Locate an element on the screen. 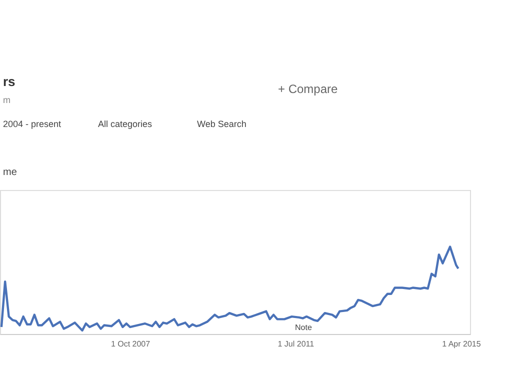  x-tick-label: 1 Jul 2011 is located at coordinates (296, 344).